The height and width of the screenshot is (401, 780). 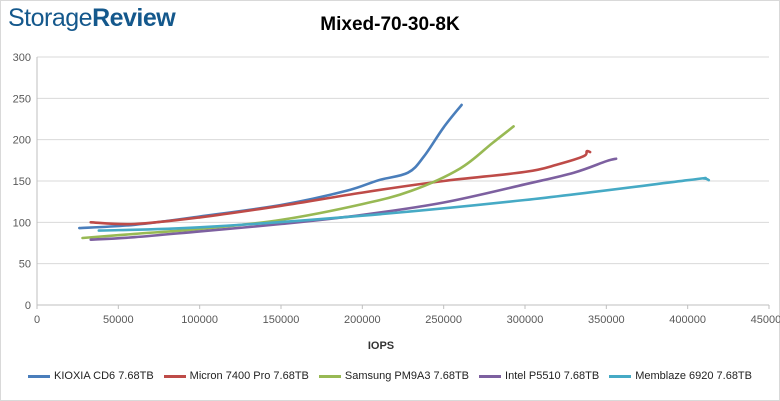 I want to click on y-tick-label: 250, so click(x=22, y=99).